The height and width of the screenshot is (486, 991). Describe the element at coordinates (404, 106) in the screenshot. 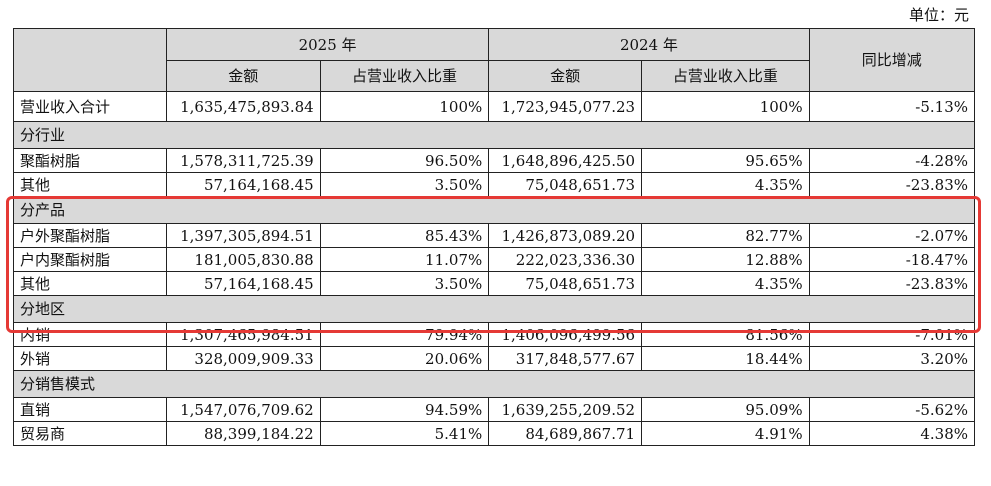

I see `ratio-2025: 100%` at that location.